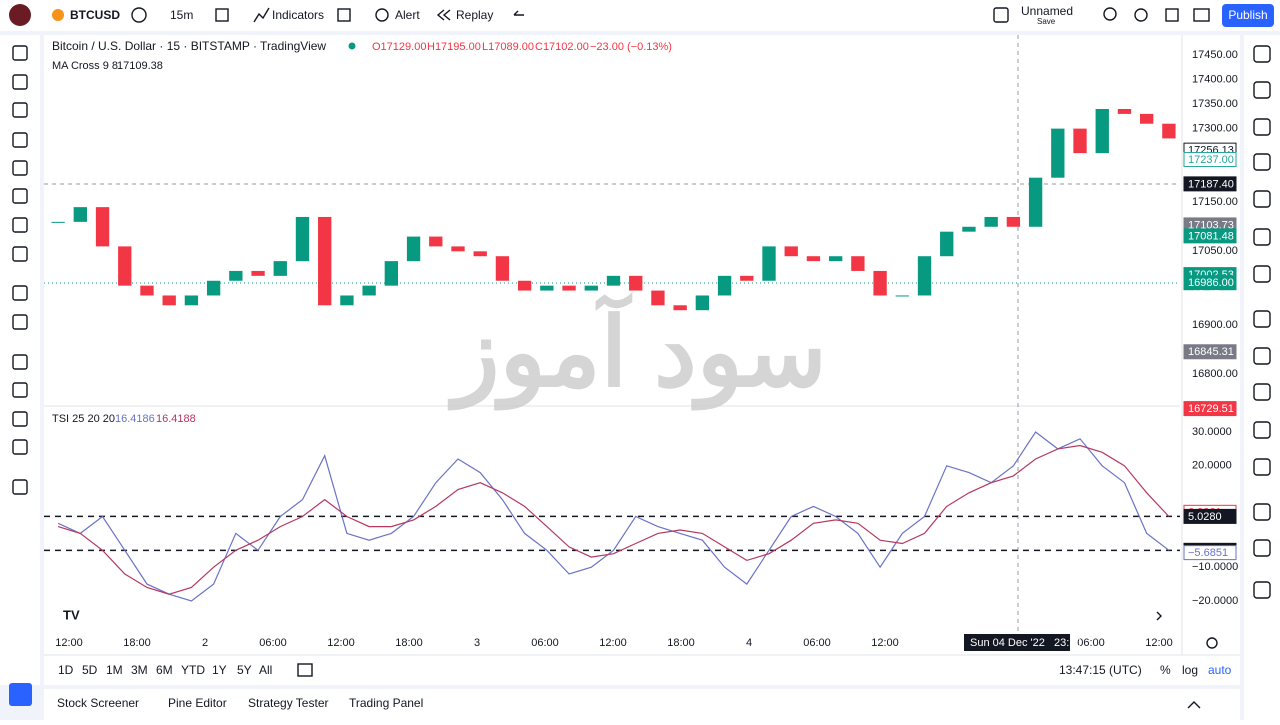 The height and width of the screenshot is (725, 1280). Describe the element at coordinates (85, 66) in the screenshot. I see `ma-label: MA Cross 9 8` at that location.